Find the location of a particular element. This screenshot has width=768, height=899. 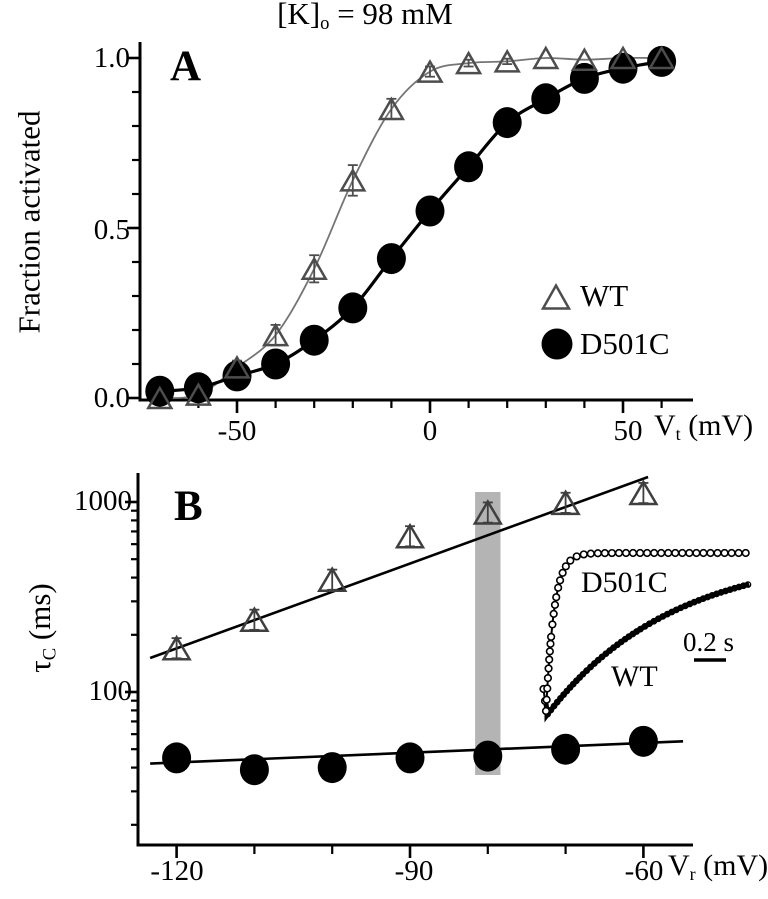

panel-a-xtick-50: 50 is located at coordinates (628, 431).